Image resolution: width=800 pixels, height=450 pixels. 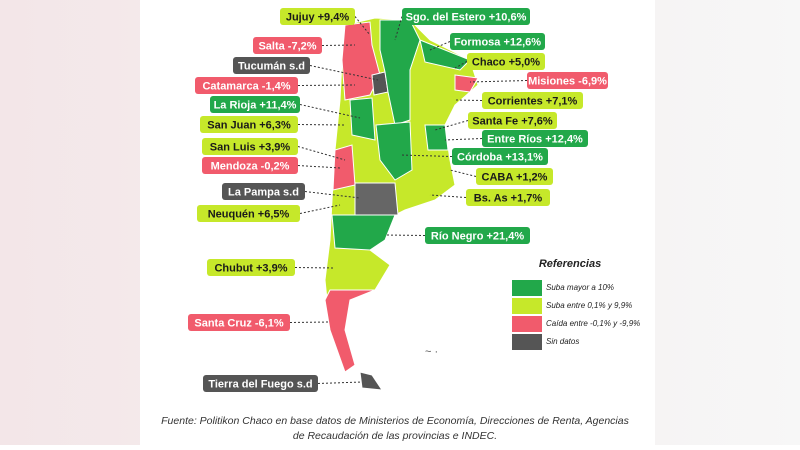 I want to click on legend-label: Caída entre -0,1% y -9,9%, so click(x=593, y=323).